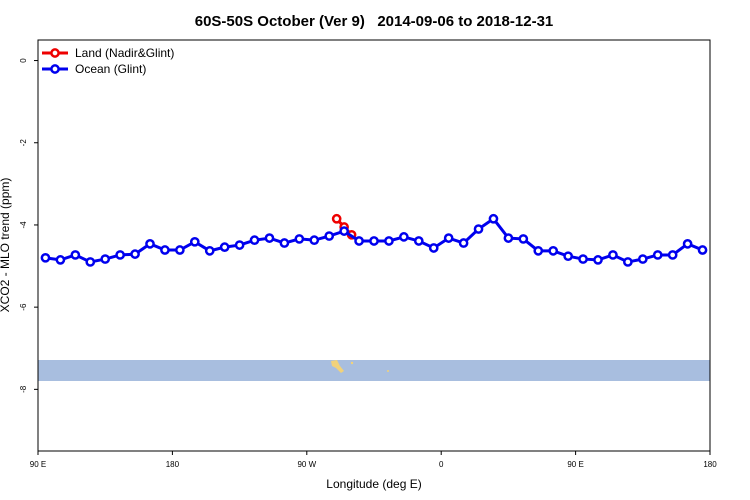 The image size is (750, 500). I want to click on y-axis-title: XCO2 - MLO trend (ppm), so click(6, 245).